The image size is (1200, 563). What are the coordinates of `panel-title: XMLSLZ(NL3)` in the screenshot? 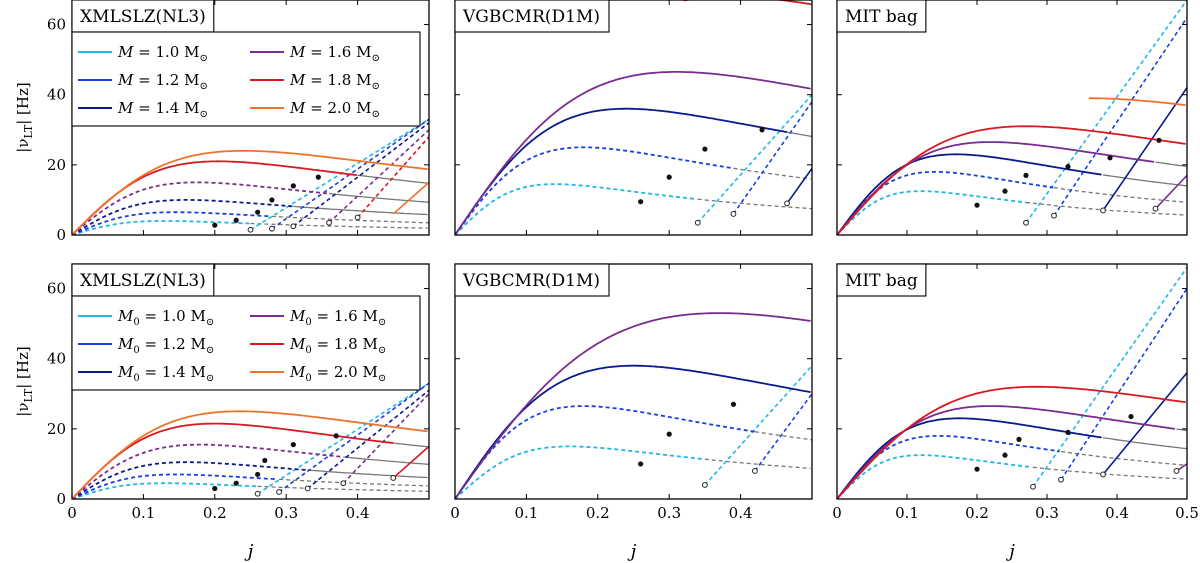 It's located at (143, 281).